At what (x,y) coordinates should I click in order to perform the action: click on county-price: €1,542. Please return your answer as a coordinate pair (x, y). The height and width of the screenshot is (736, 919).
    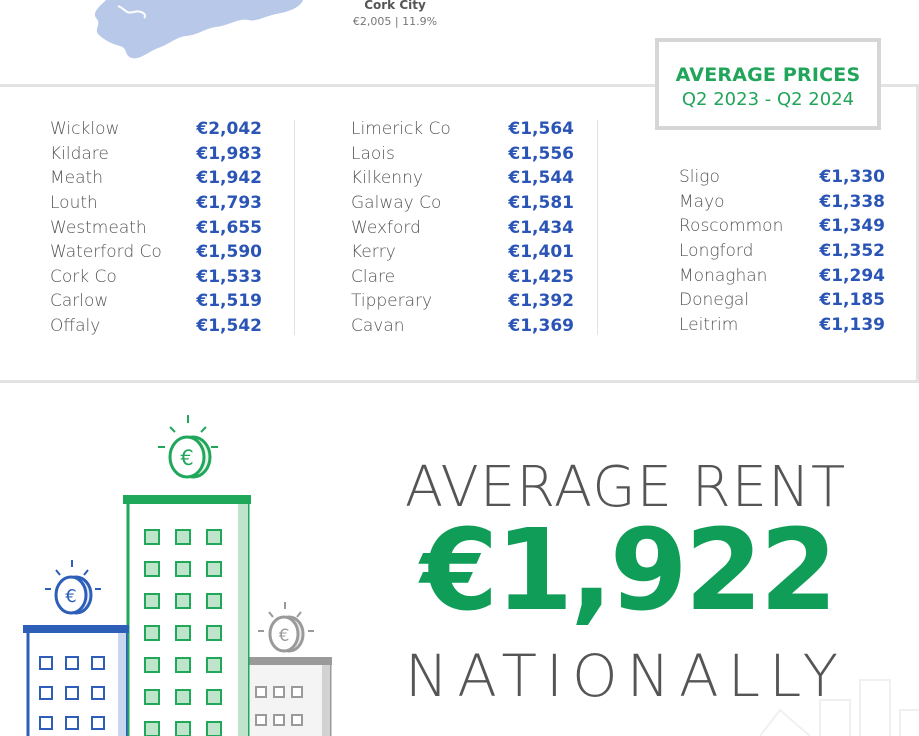
    Looking at the image, I should click on (229, 326).